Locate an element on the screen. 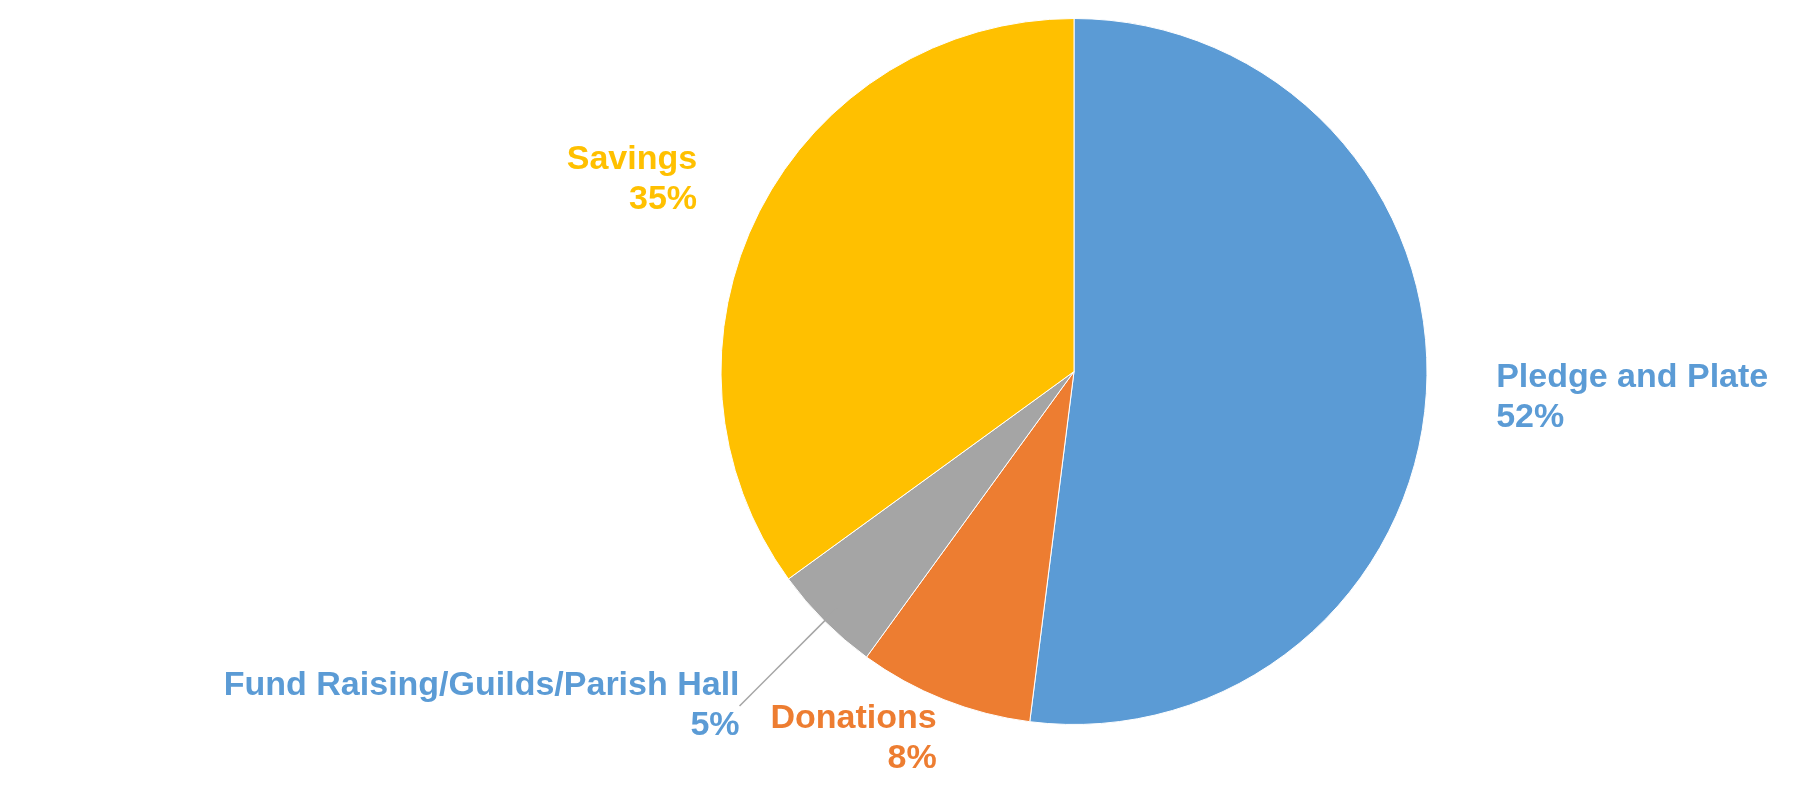 Image resolution: width=1808 pixels, height=793 pixels. data-label: 52% is located at coordinates (1530, 415).